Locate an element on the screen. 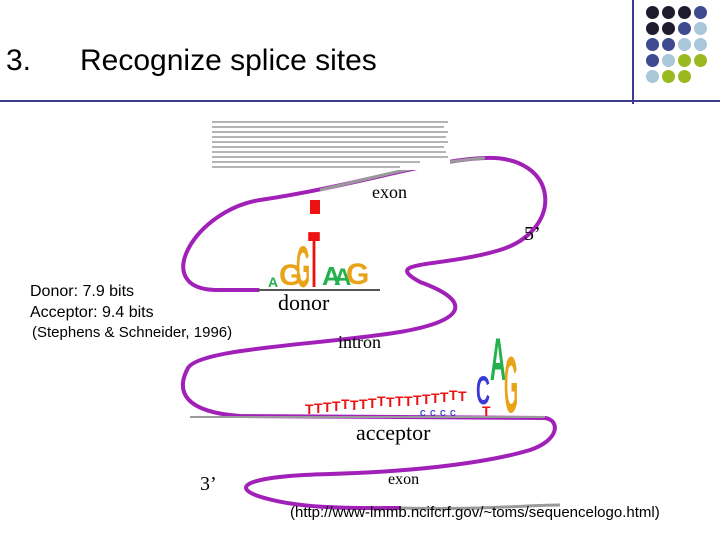 This screenshot has width=720, height=540. acceptor-logo-letter: A is located at coordinates (498, 359).